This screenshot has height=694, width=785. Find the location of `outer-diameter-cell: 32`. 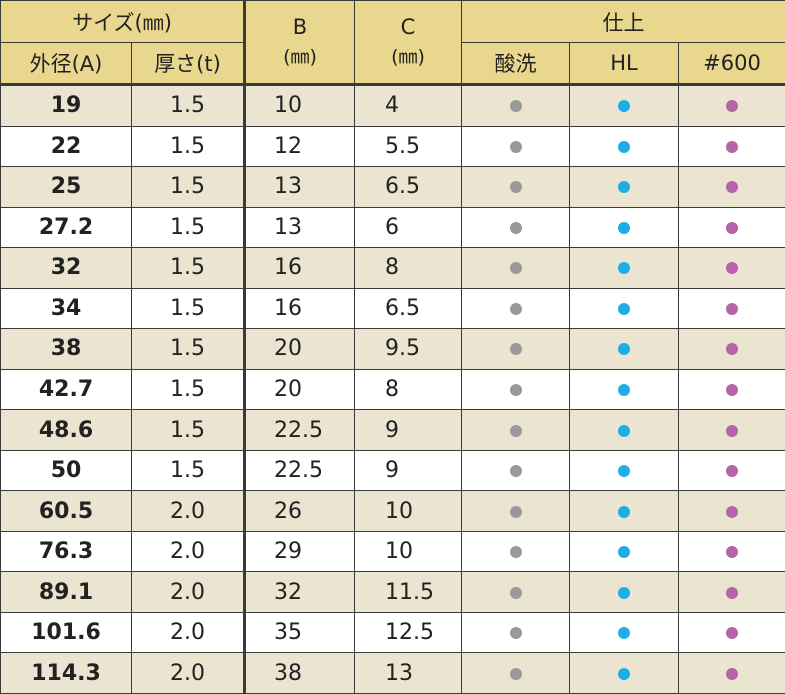

outer-diameter-cell: 32 is located at coordinates (66, 268).